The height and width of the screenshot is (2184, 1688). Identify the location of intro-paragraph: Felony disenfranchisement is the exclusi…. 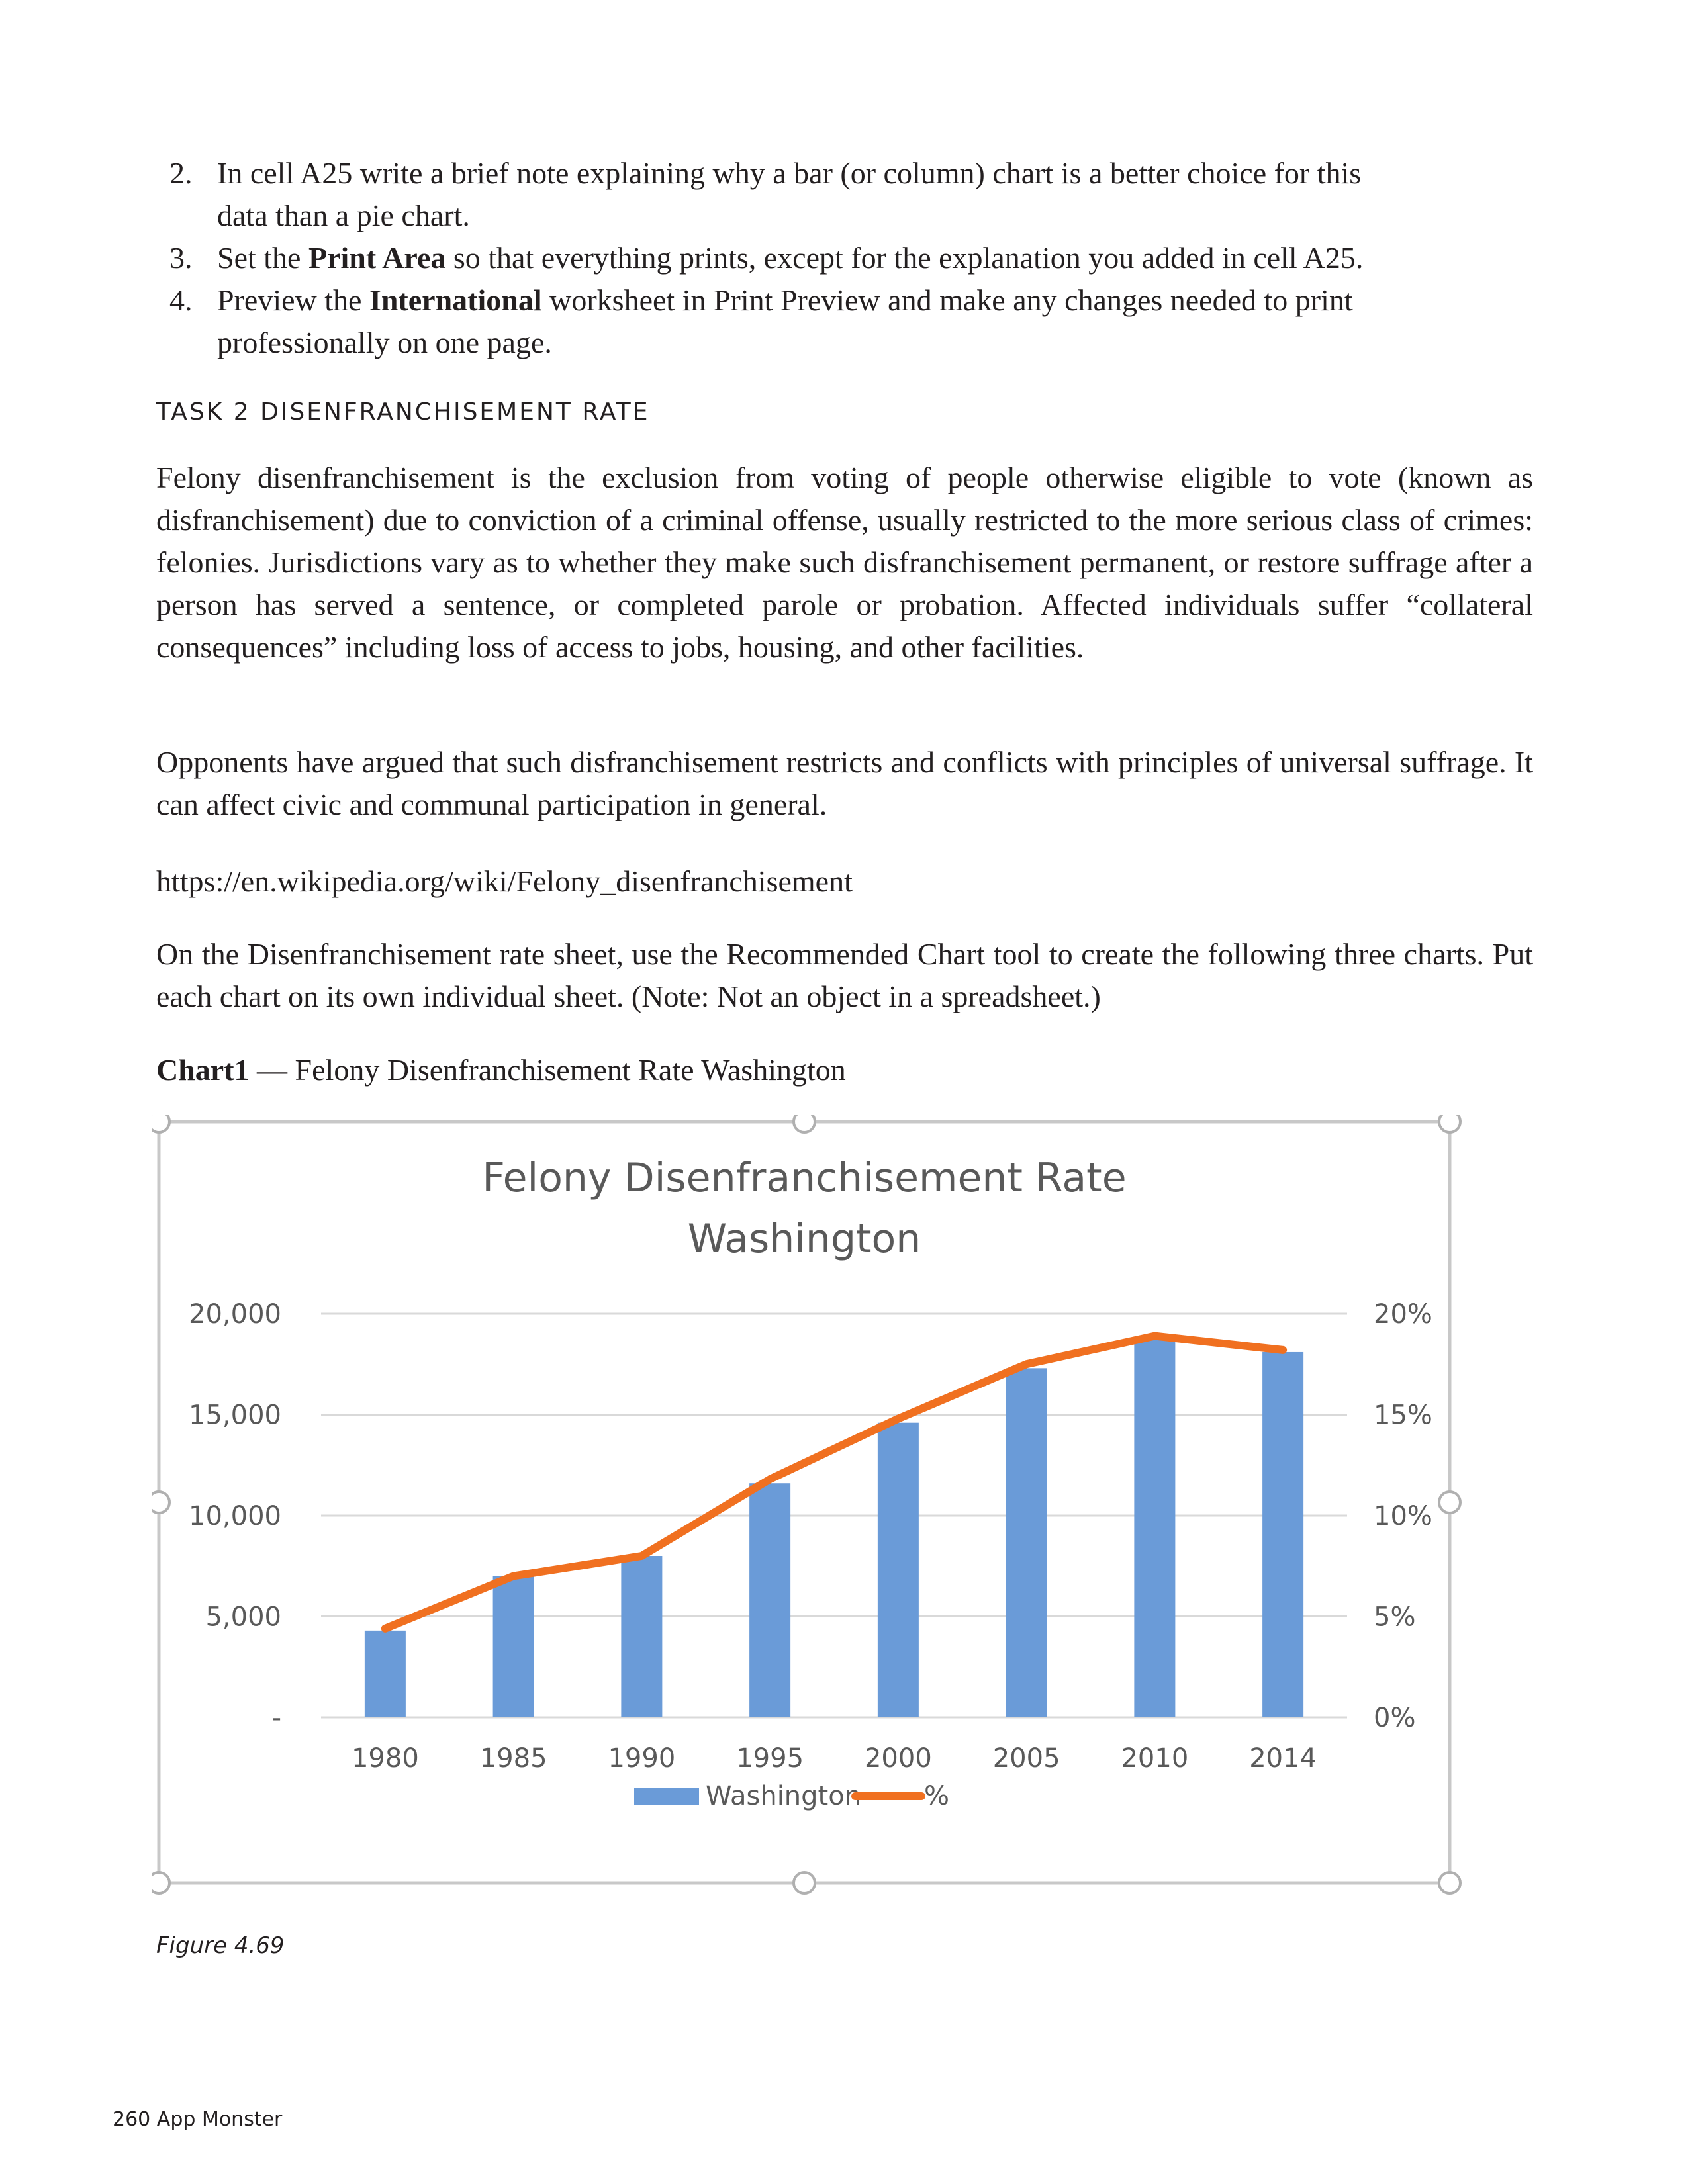
(844, 562).